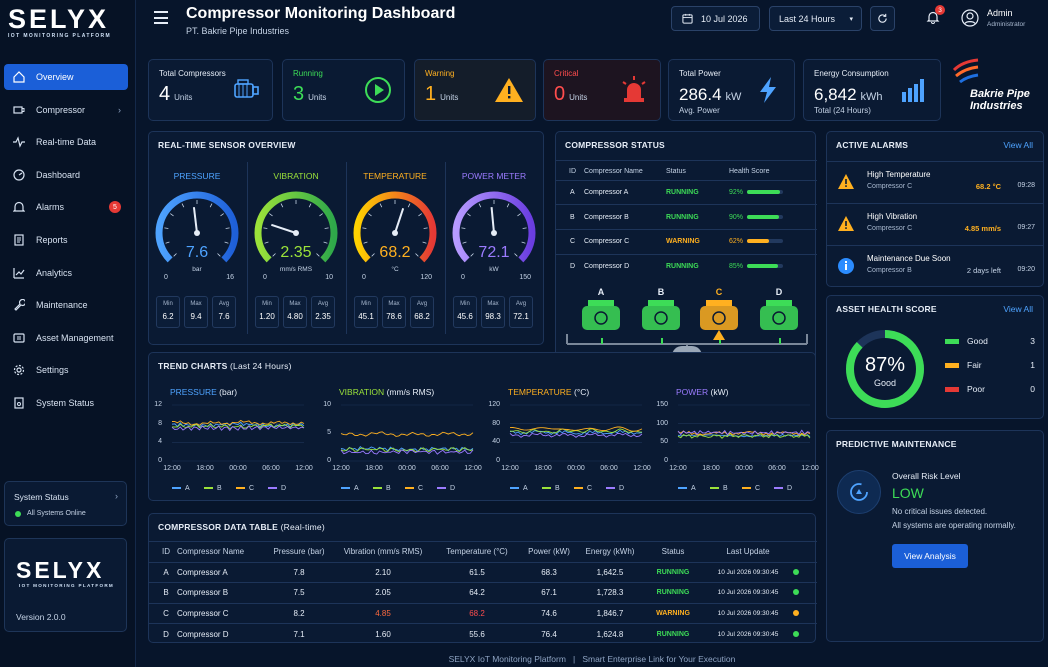 Image resolution: width=1048 pixels, height=667 pixels. I want to click on kpi-label: Total Power, so click(700, 73).